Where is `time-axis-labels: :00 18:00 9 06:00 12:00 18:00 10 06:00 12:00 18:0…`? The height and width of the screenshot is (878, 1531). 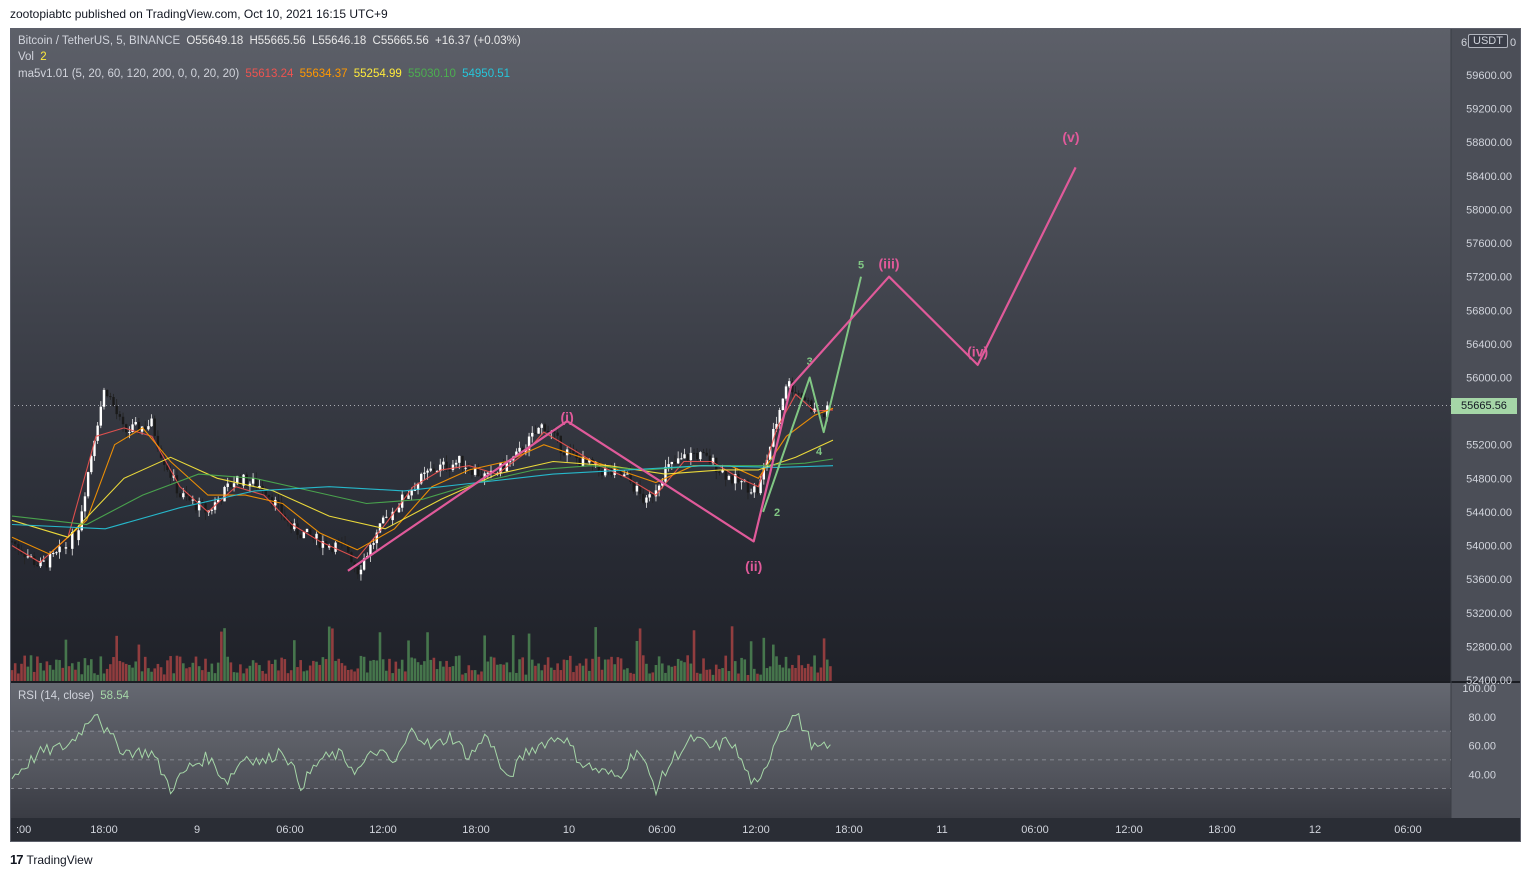 time-axis-labels: :00 18:00 9 06:00 12:00 18:00 10 06:00 12:00 18:0… is located at coordinates (719, 830).